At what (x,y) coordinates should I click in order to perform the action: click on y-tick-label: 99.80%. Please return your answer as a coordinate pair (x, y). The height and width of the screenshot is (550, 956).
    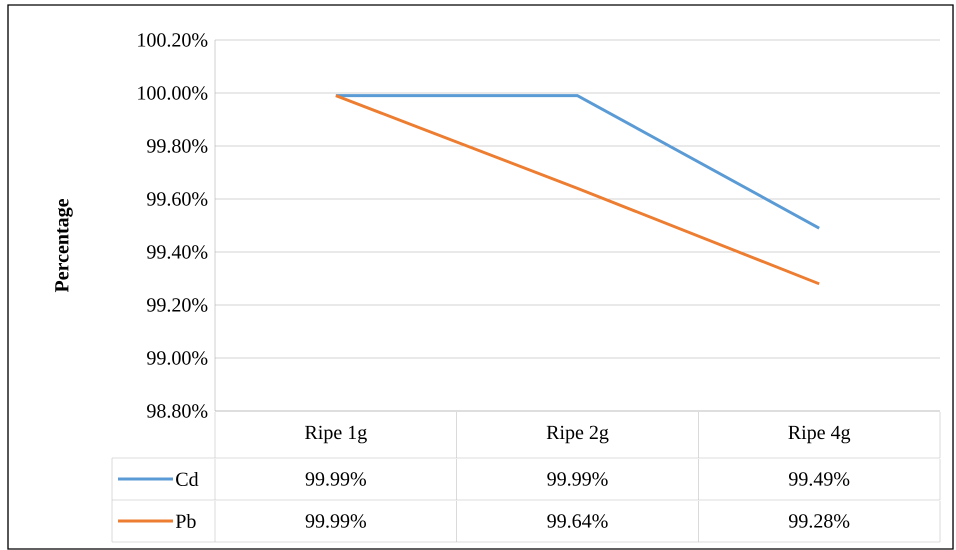
    Looking at the image, I should click on (177, 146).